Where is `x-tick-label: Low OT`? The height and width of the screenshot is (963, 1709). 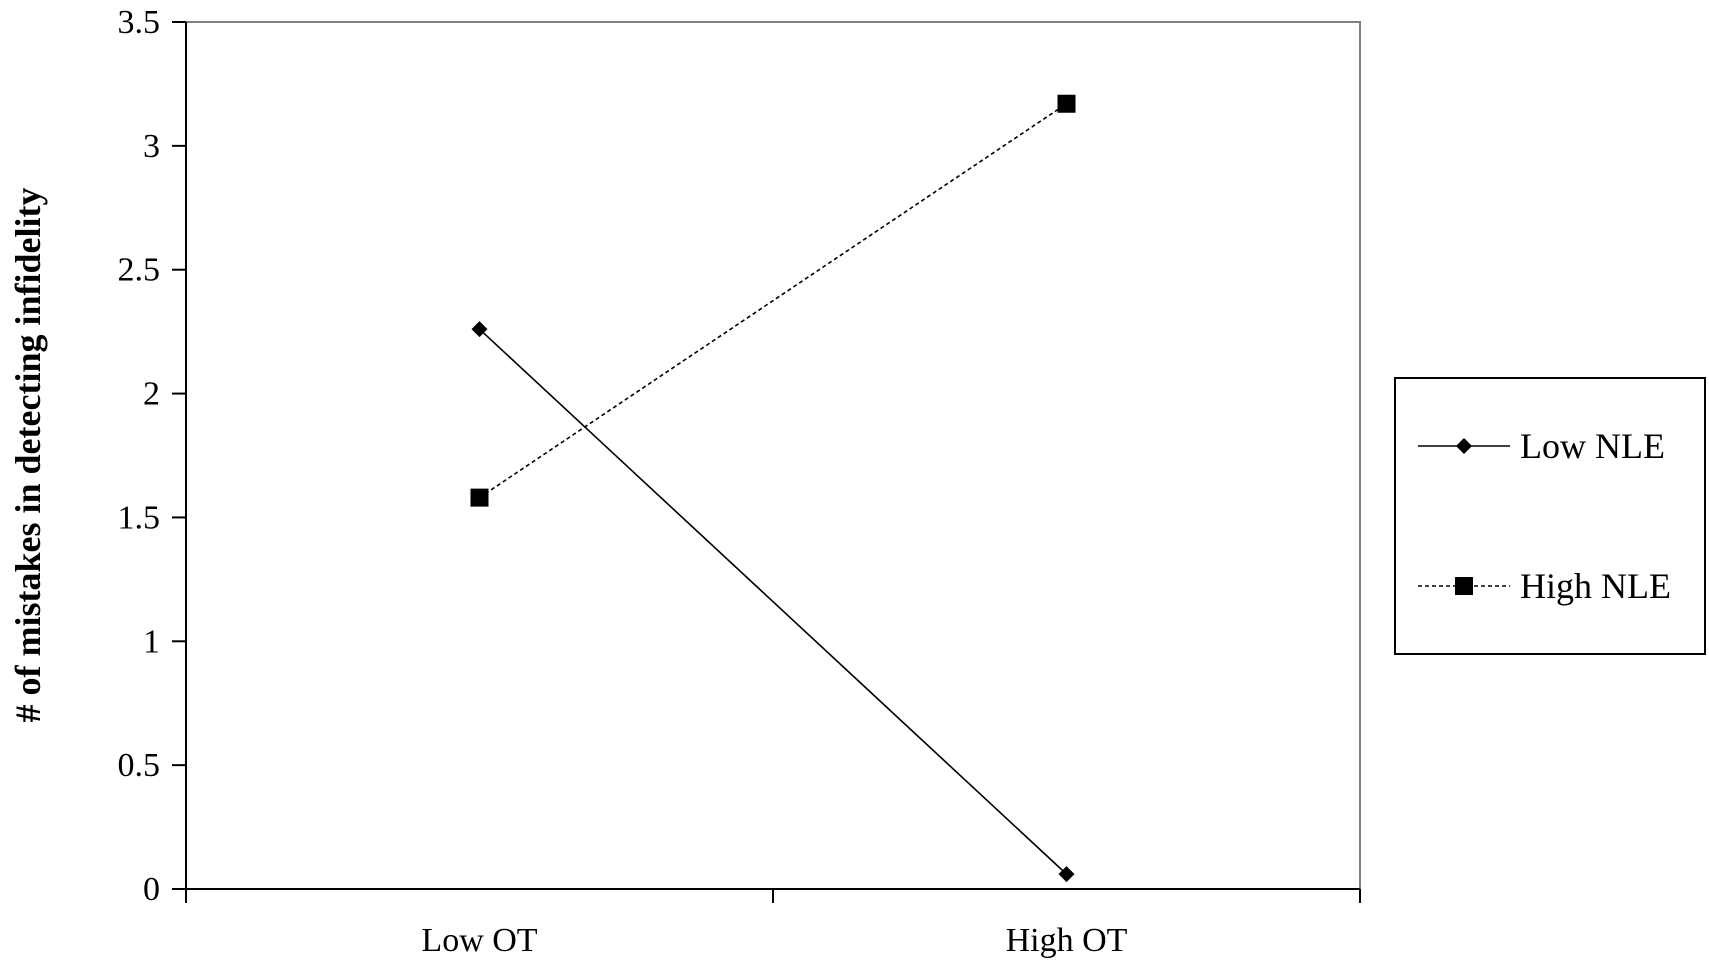
x-tick-label: Low OT is located at coordinates (479, 940).